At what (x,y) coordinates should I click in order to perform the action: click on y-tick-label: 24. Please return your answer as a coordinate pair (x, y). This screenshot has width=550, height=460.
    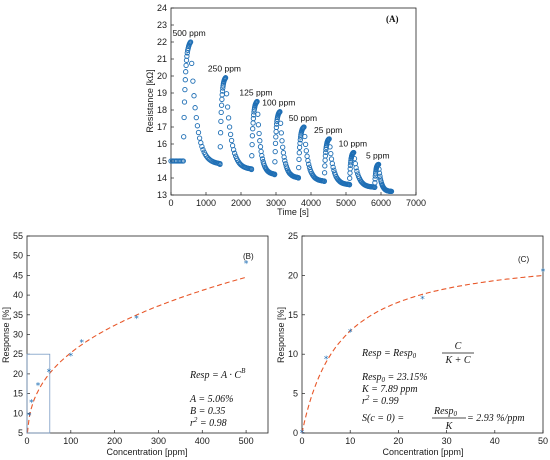
    Looking at the image, I should click on (162, 8).